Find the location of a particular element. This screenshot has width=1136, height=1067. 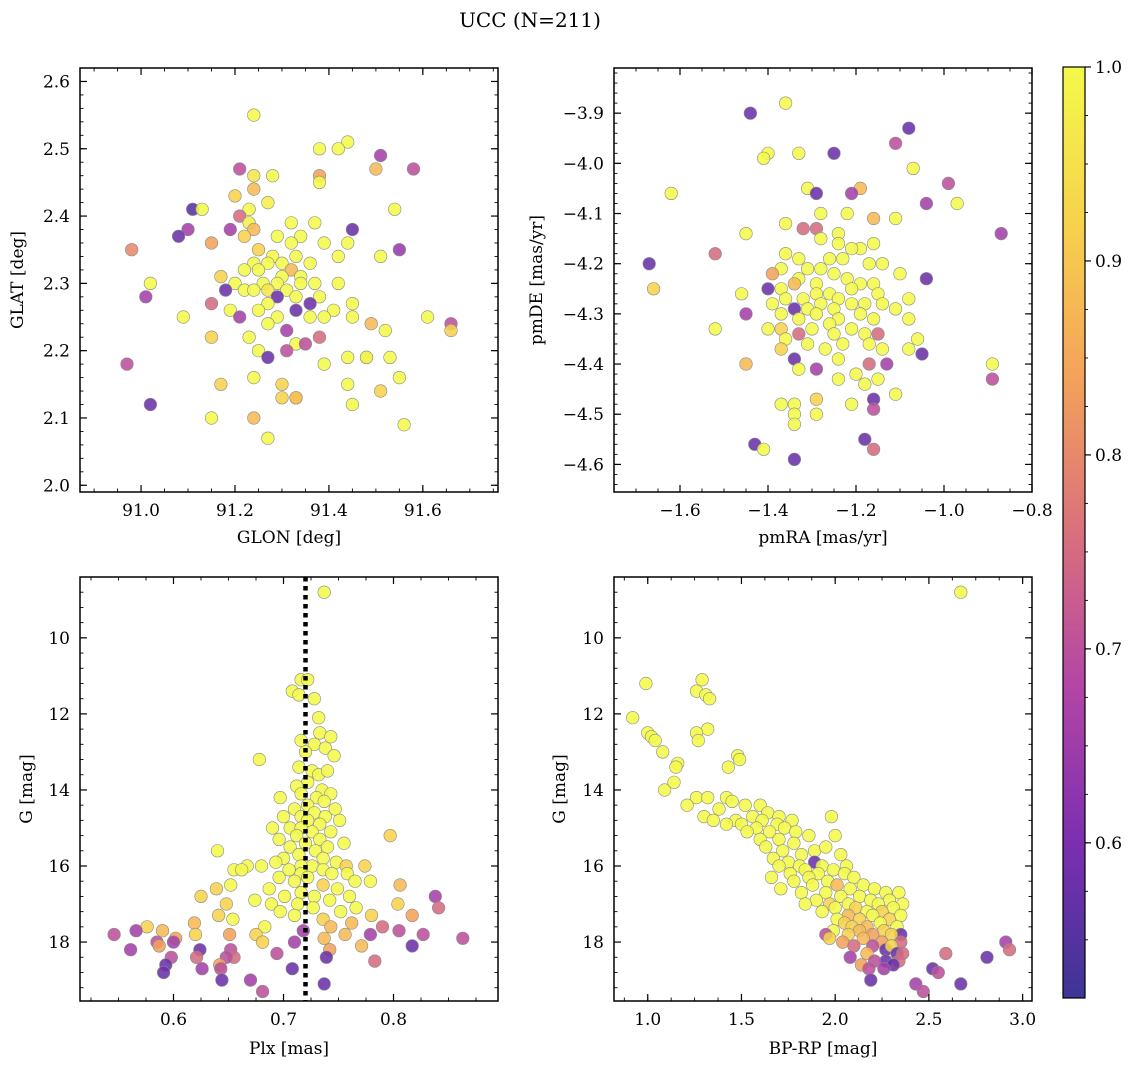

y-tick-label: 16 is located at coordinates (59, 867).